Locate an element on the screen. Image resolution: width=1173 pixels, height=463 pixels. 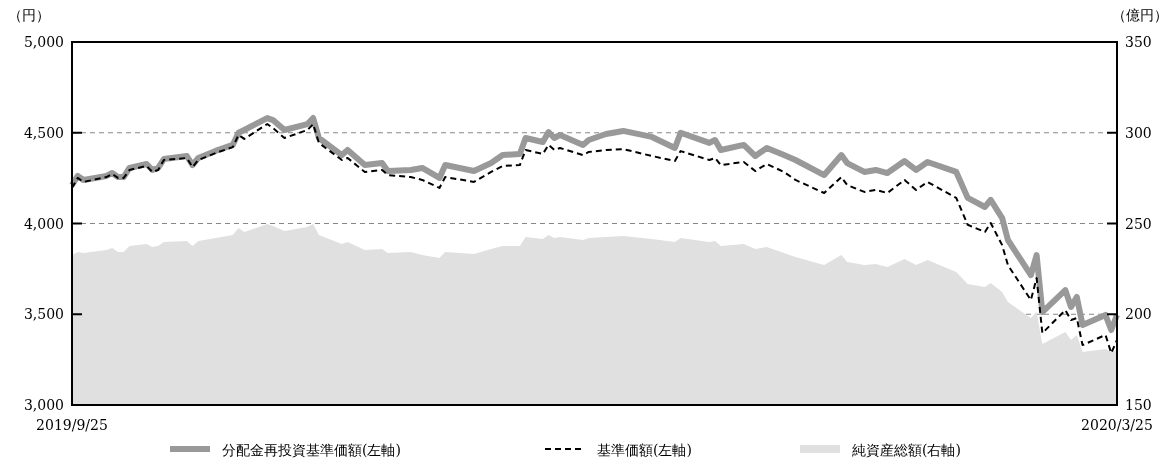
legend-label: 分配金再投資基準価額(左軸) is located at coordinates (311, 450).